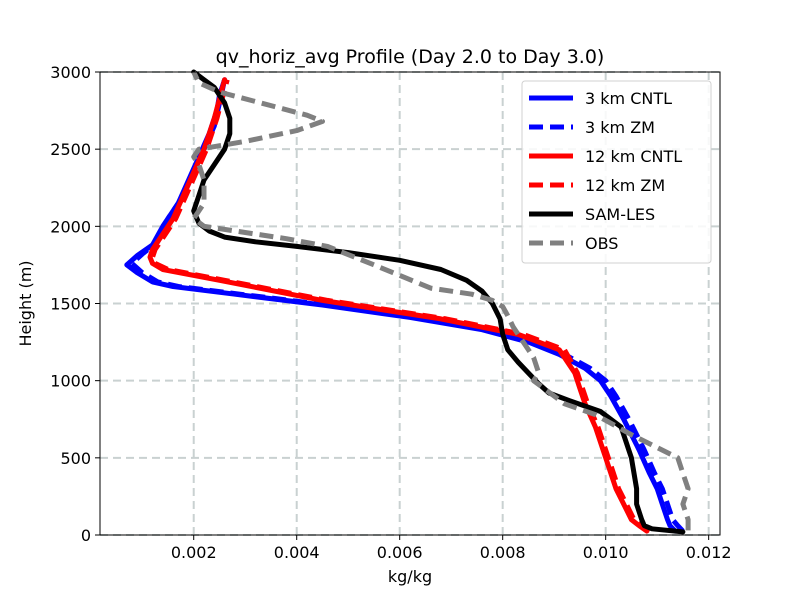 Image resolution: width=800 pixels, height=600 pixels. I want to click on legend-label: 12 km ZM, so click(625, 185).